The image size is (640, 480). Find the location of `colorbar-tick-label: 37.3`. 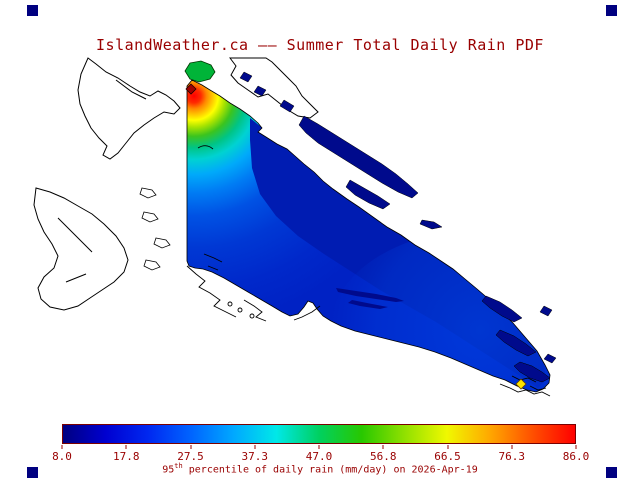

colorbar-tick-label: 37.3 is located at coordinates (255, 456).